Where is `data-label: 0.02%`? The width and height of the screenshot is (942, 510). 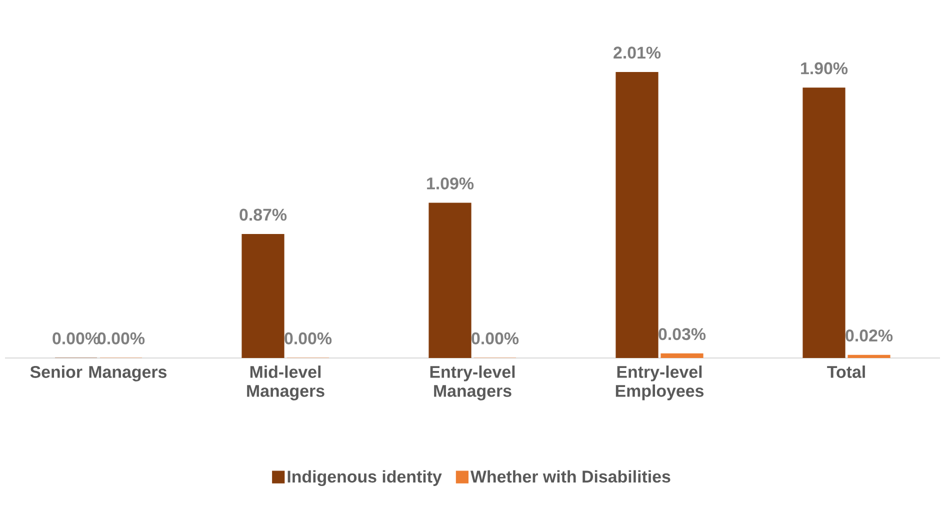 data-label: 0.02% is located at coordinates (869, 336).